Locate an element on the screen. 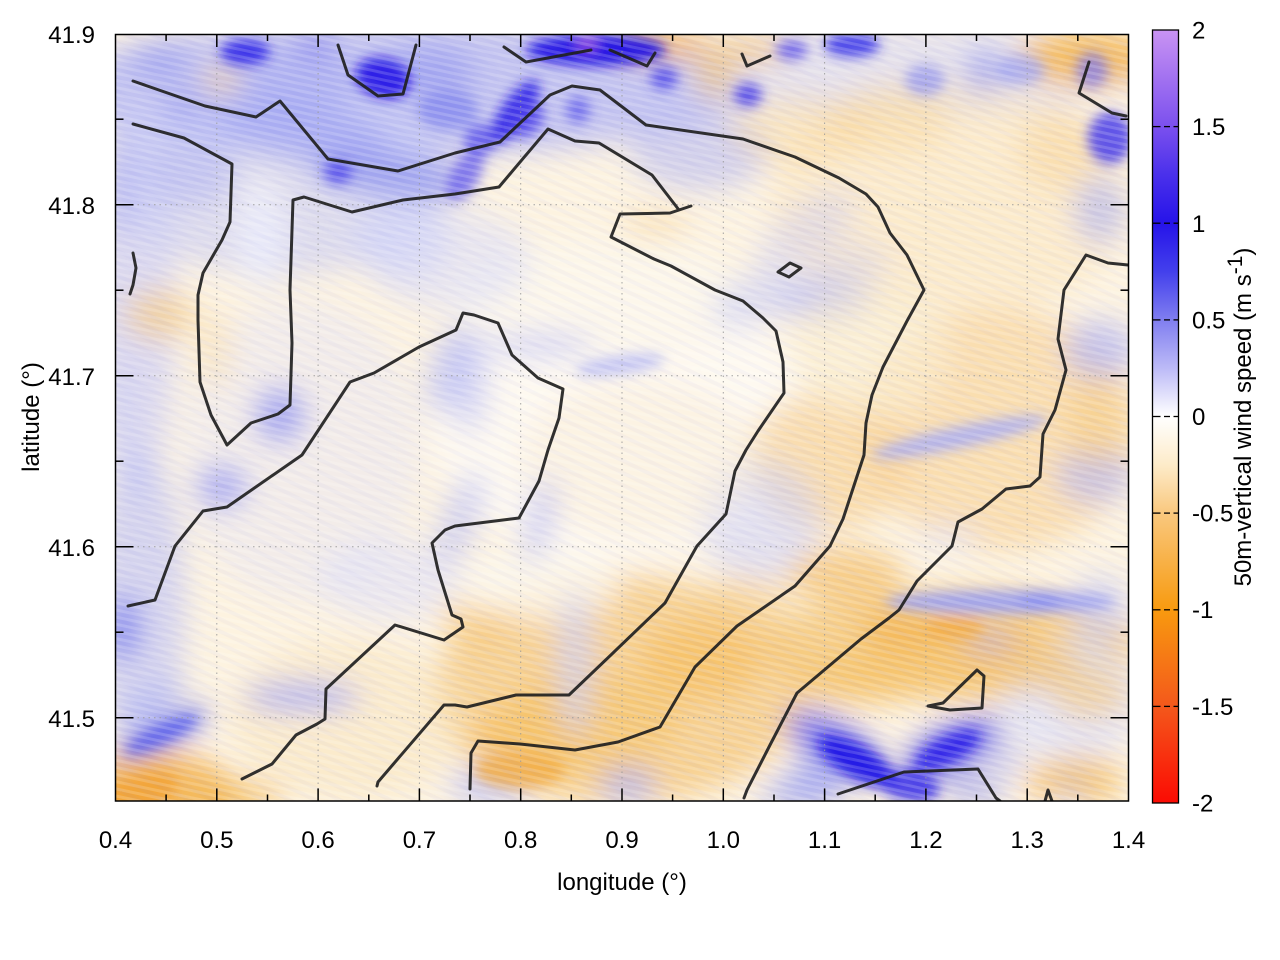  svg-text:50m-vertical wind speed (m s-1: 50m-vertical wind speed (m s-1) is located at coordinates (1240, 417).